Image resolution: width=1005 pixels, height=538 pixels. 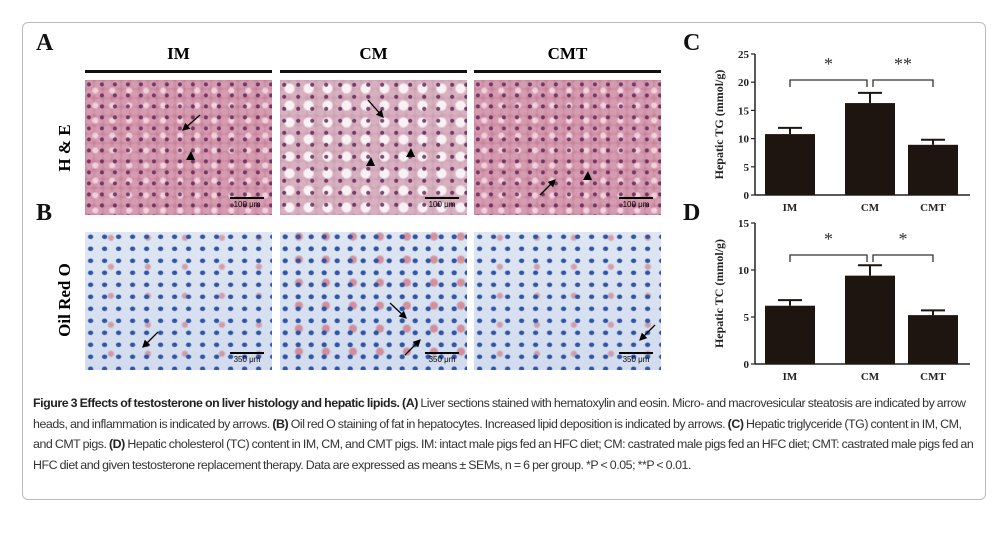 I want to click on micrograph-he-cm: 100 μm, so click(x=373, y=147).